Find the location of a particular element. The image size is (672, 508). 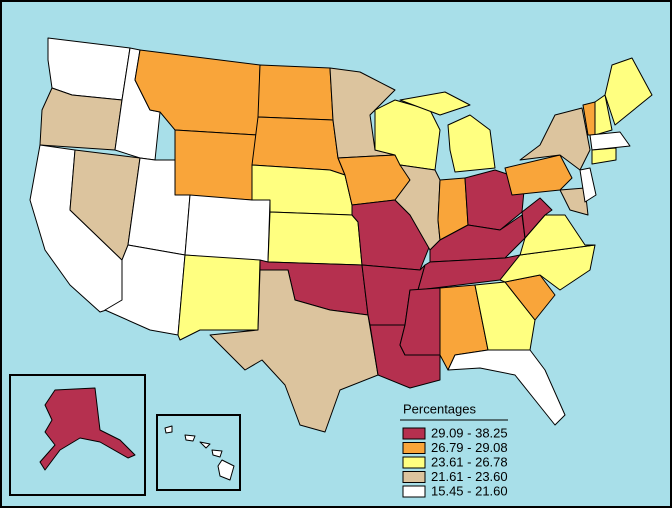

legend-label: 21.61 - 23.60 is located at coordinates (469, 476).